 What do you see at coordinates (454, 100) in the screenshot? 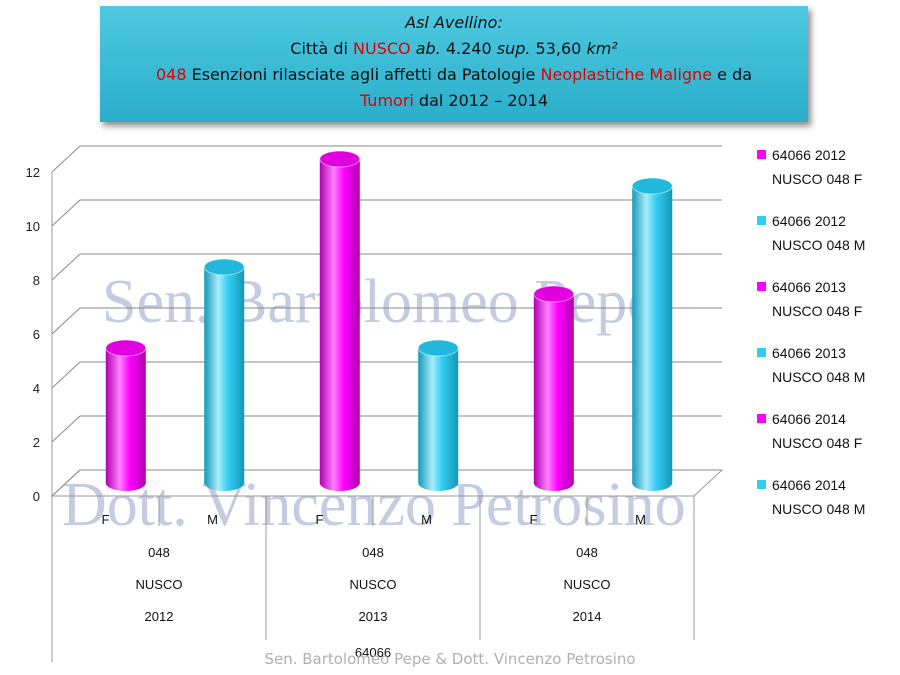
I see `title-line-4: Tumori dal 2012 – 2014` at bounding box center [454, 100].